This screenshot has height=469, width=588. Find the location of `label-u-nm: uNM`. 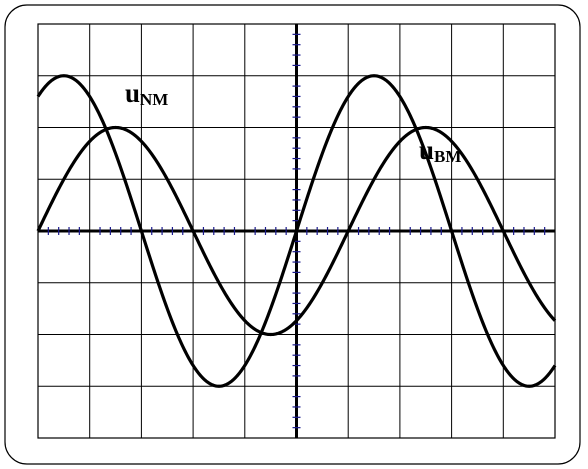

label-u-nm: uNM is located at coordinates (146, 93).